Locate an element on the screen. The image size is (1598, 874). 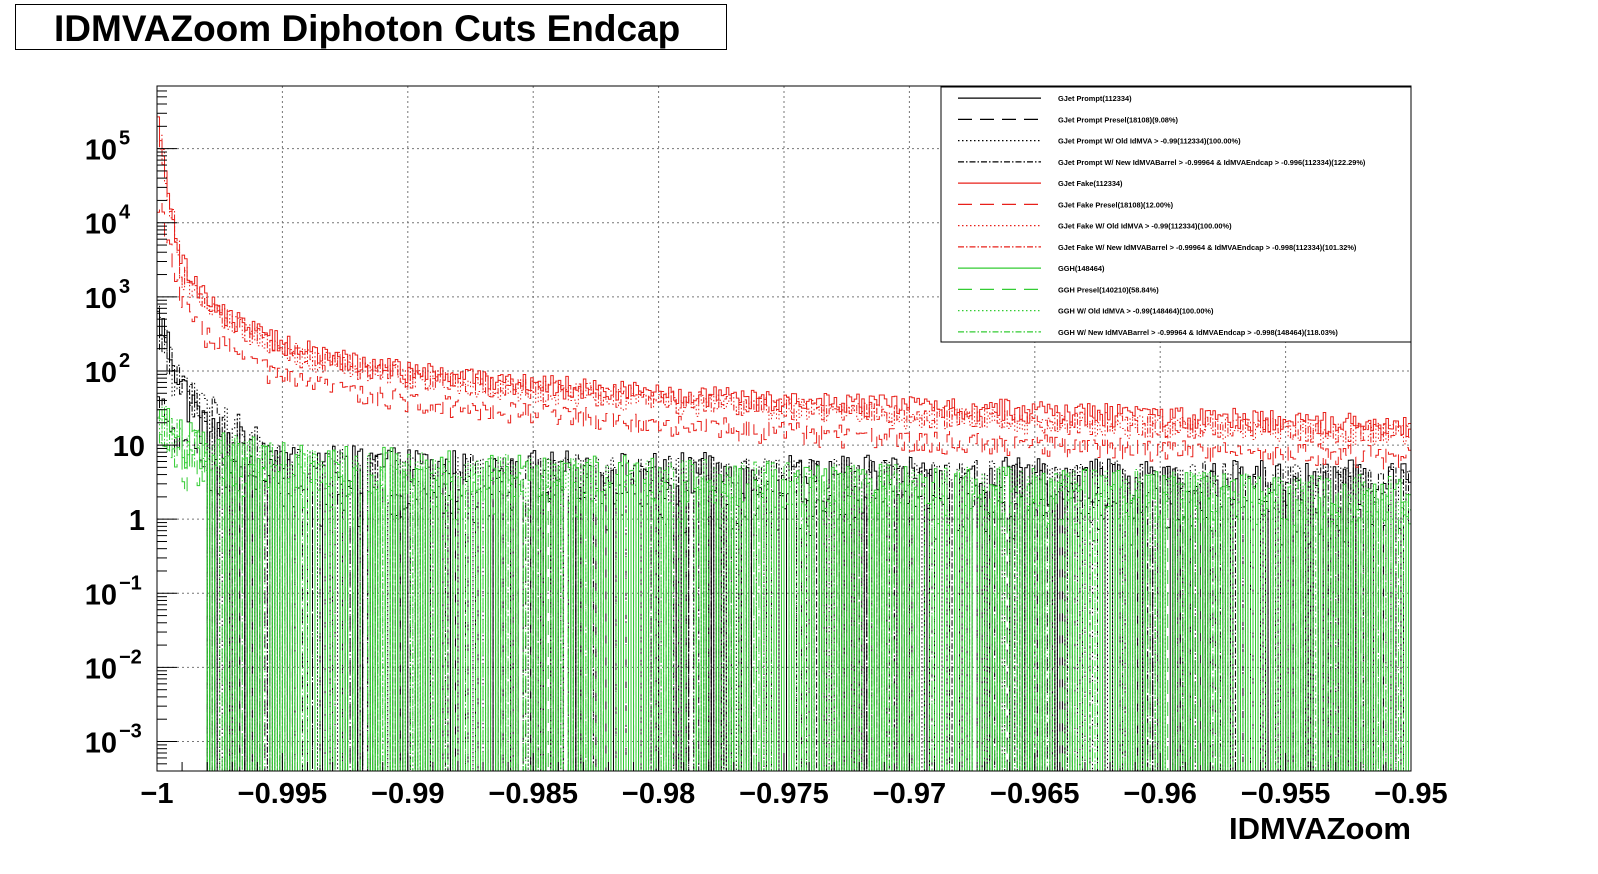
x-tick-label: −0.975 is located at coordinates (784, 794).